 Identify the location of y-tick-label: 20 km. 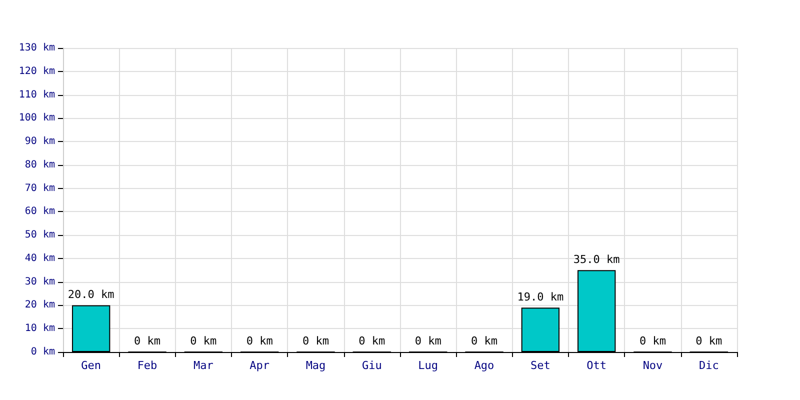
(39, 305).